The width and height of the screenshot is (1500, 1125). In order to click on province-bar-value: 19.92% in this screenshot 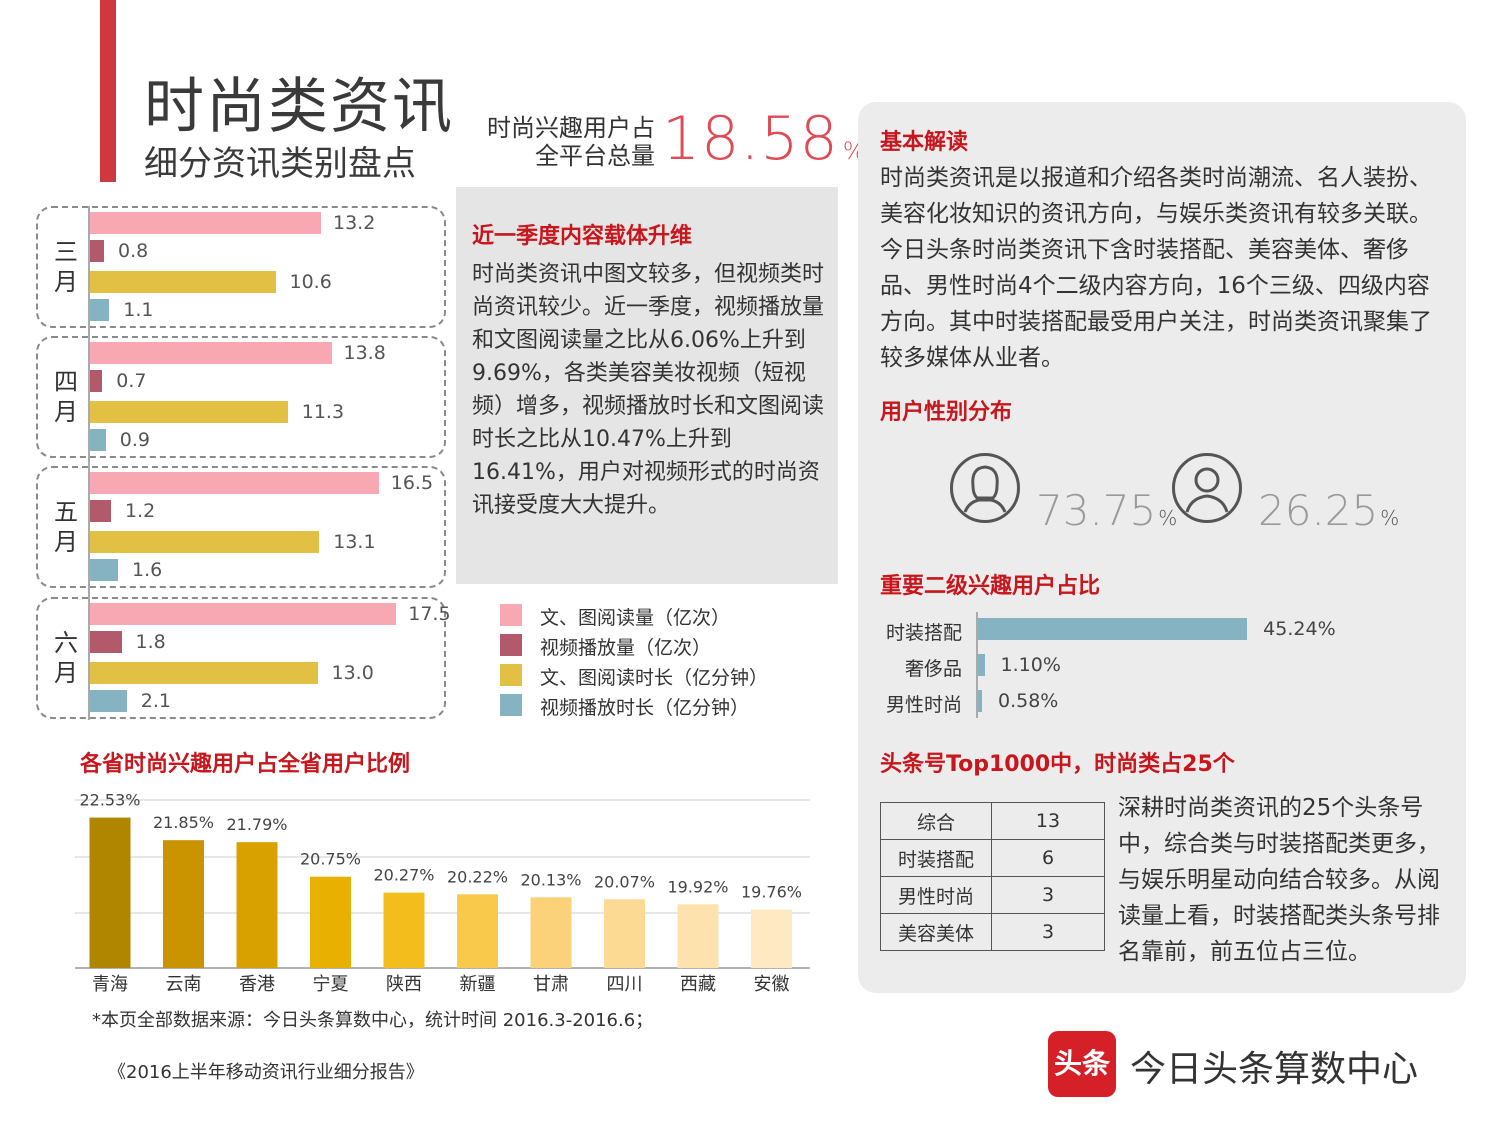, I will do `click(697, 886)`.